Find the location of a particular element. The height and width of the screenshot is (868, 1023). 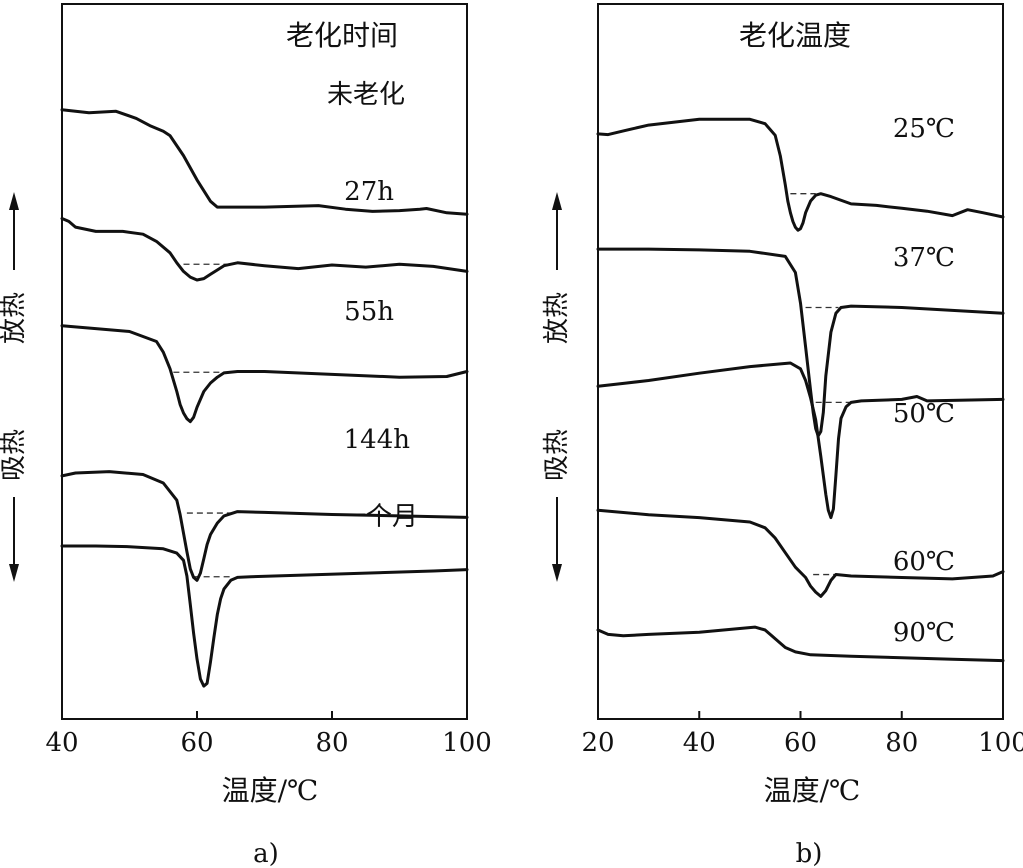

y-label-down-b: 吸热 is located at coordinates (557, 455).